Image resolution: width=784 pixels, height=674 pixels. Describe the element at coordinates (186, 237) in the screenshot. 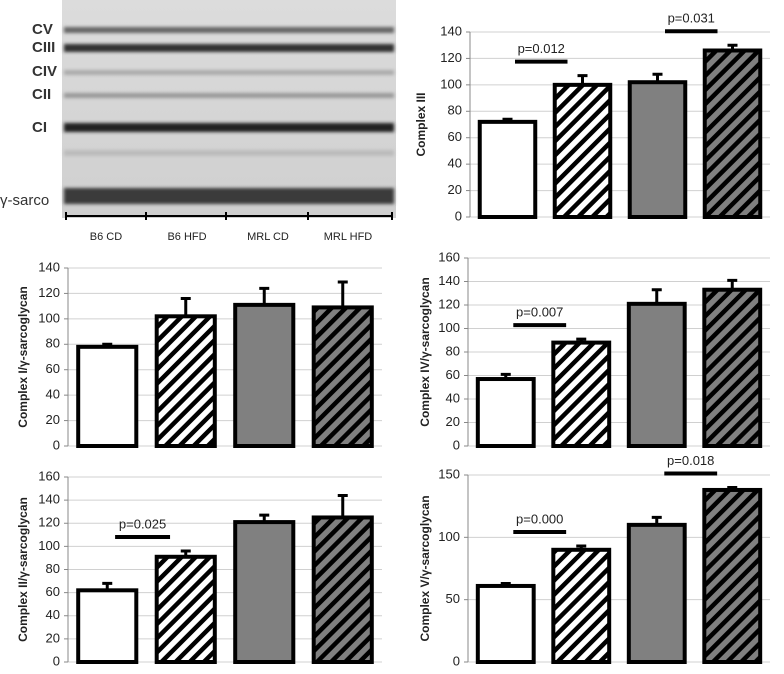

I see `group-label: B6 HFD` at that location.